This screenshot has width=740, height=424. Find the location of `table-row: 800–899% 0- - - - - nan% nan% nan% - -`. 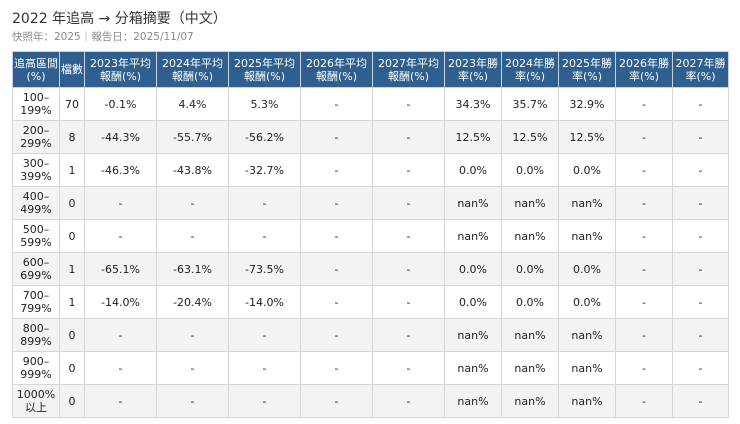

table-row: 800–899% 0- - - - - nan% nan% nan% - - is located at coordinates (370, 335).